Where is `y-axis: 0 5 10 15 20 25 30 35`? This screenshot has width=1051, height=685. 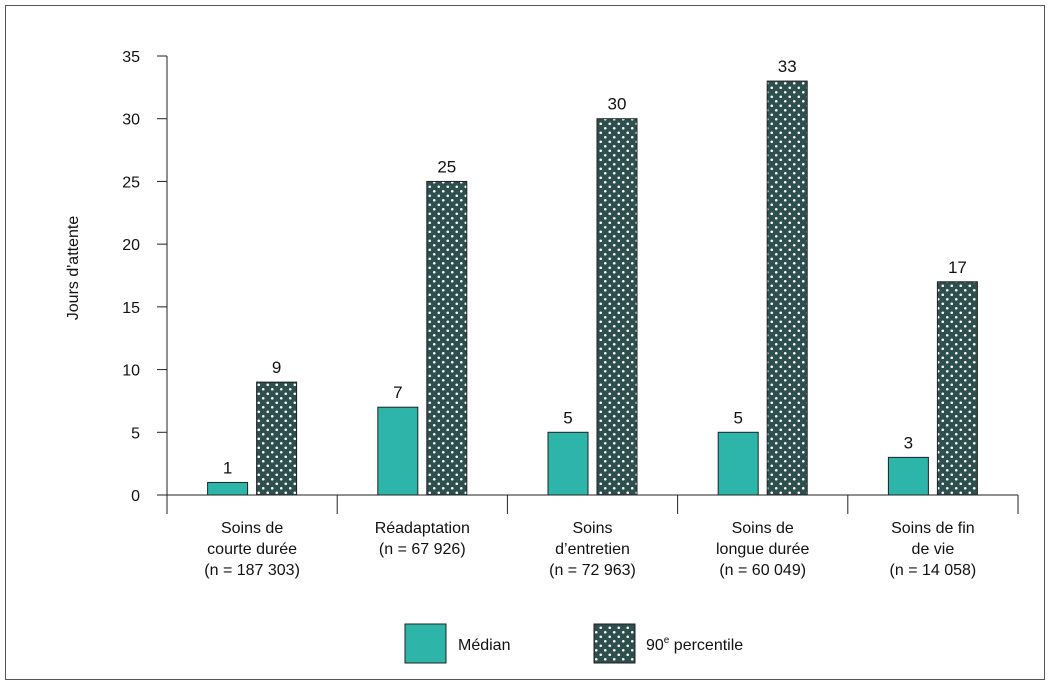 y-axis: 0 5 10 15 20 25 30 35 is located at coordinates (145, 277).